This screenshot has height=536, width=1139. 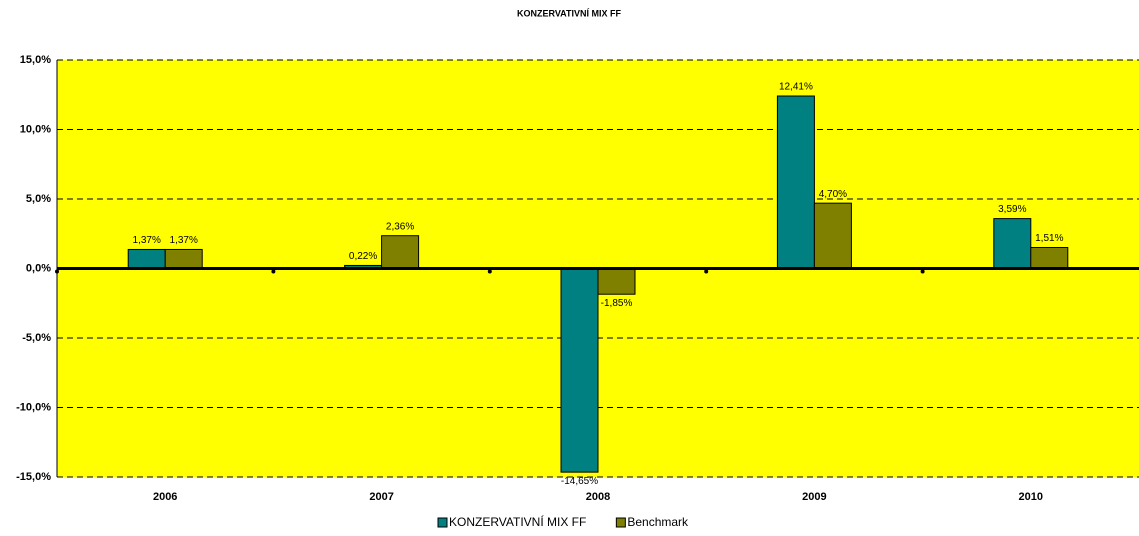 I want to click on value-label: 1,51%, so click(x=1049, y=238).